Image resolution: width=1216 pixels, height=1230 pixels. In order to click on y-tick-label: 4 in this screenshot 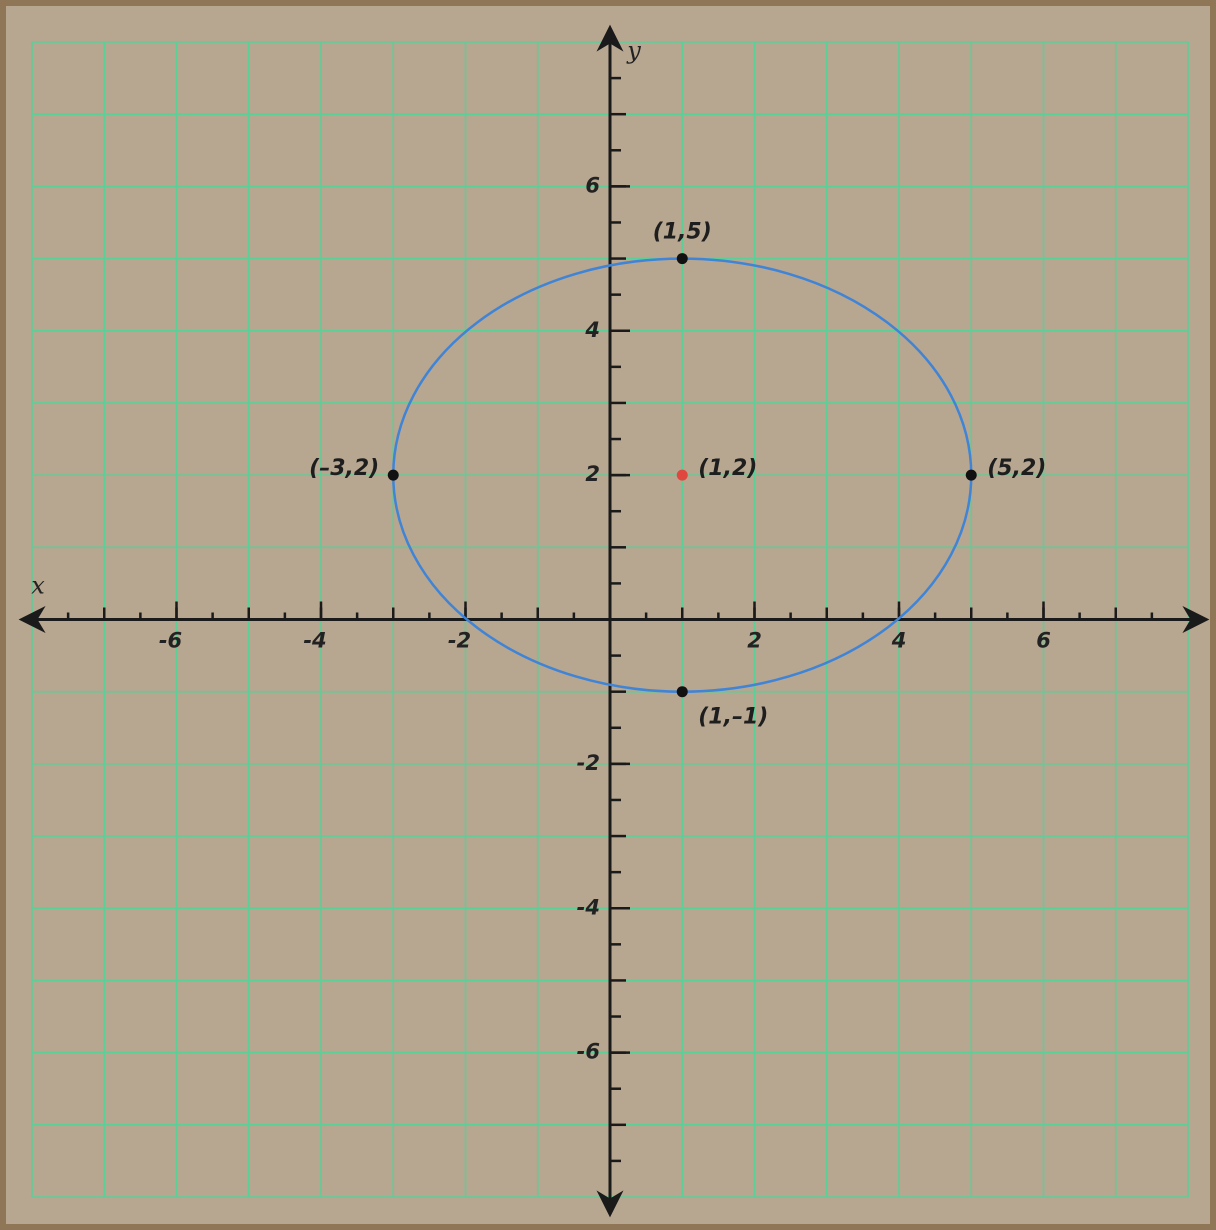, I will do `click(592, 330)`.